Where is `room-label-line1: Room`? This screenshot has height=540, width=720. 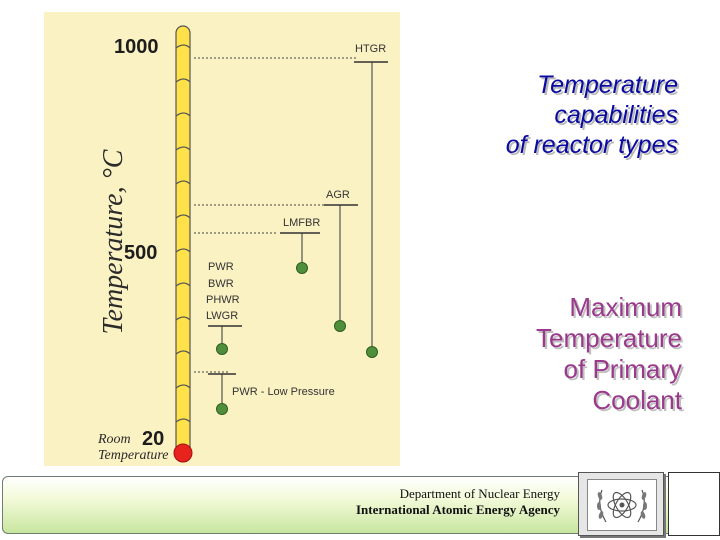
room-label-line1: Room is located at coordinates (114, 439).